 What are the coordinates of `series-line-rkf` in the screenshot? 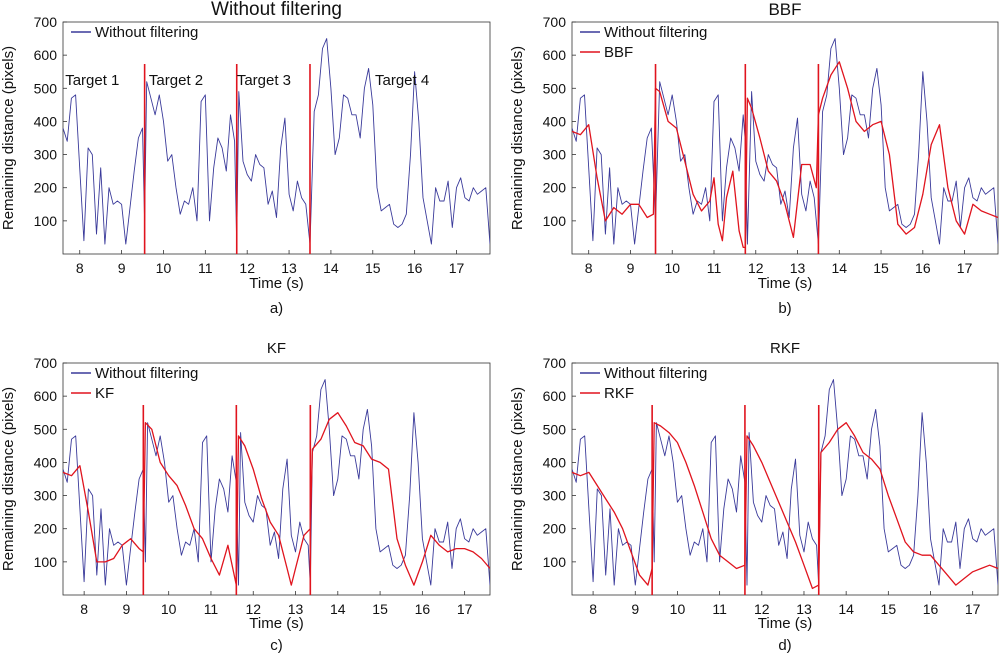 It's located at (785, 506).